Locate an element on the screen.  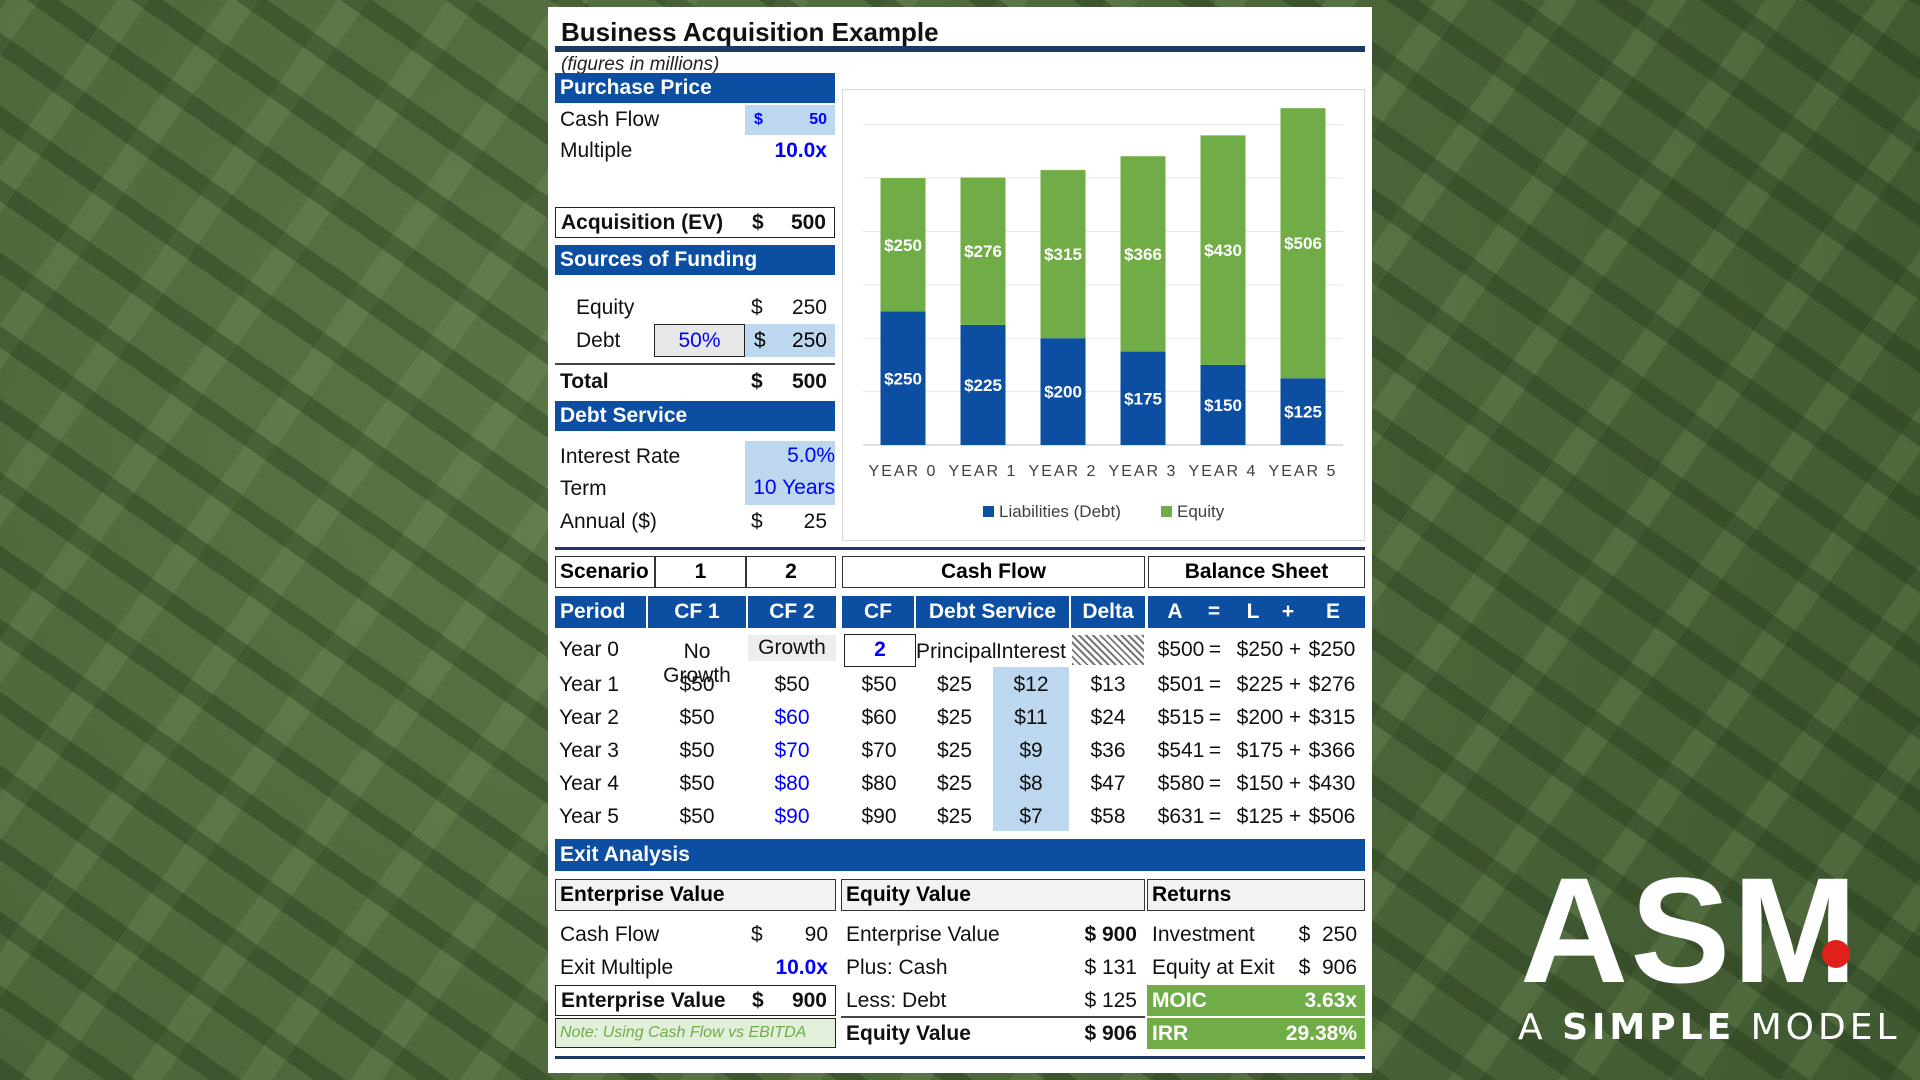
term-value: 10 Years is located at coordinates (794, 487).